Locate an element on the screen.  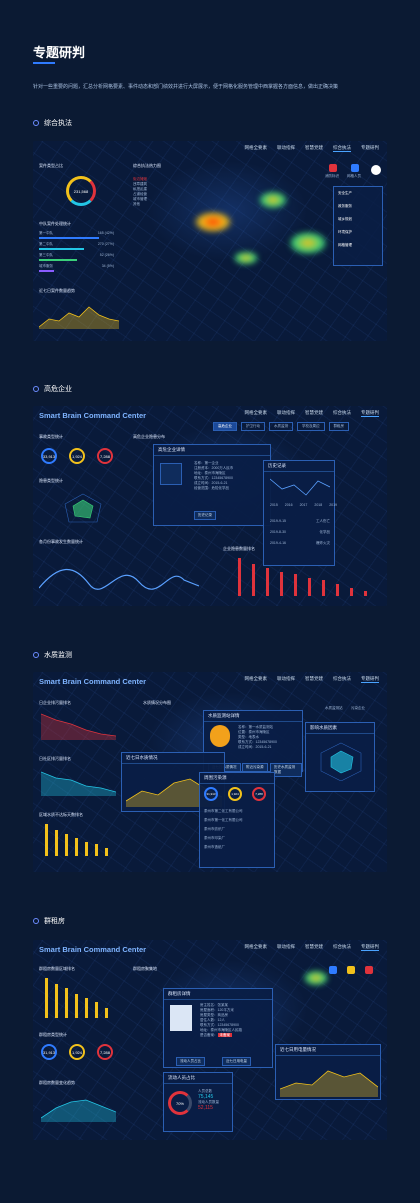
popup-title: 群租房详情 is located at coordinates (218, 994).